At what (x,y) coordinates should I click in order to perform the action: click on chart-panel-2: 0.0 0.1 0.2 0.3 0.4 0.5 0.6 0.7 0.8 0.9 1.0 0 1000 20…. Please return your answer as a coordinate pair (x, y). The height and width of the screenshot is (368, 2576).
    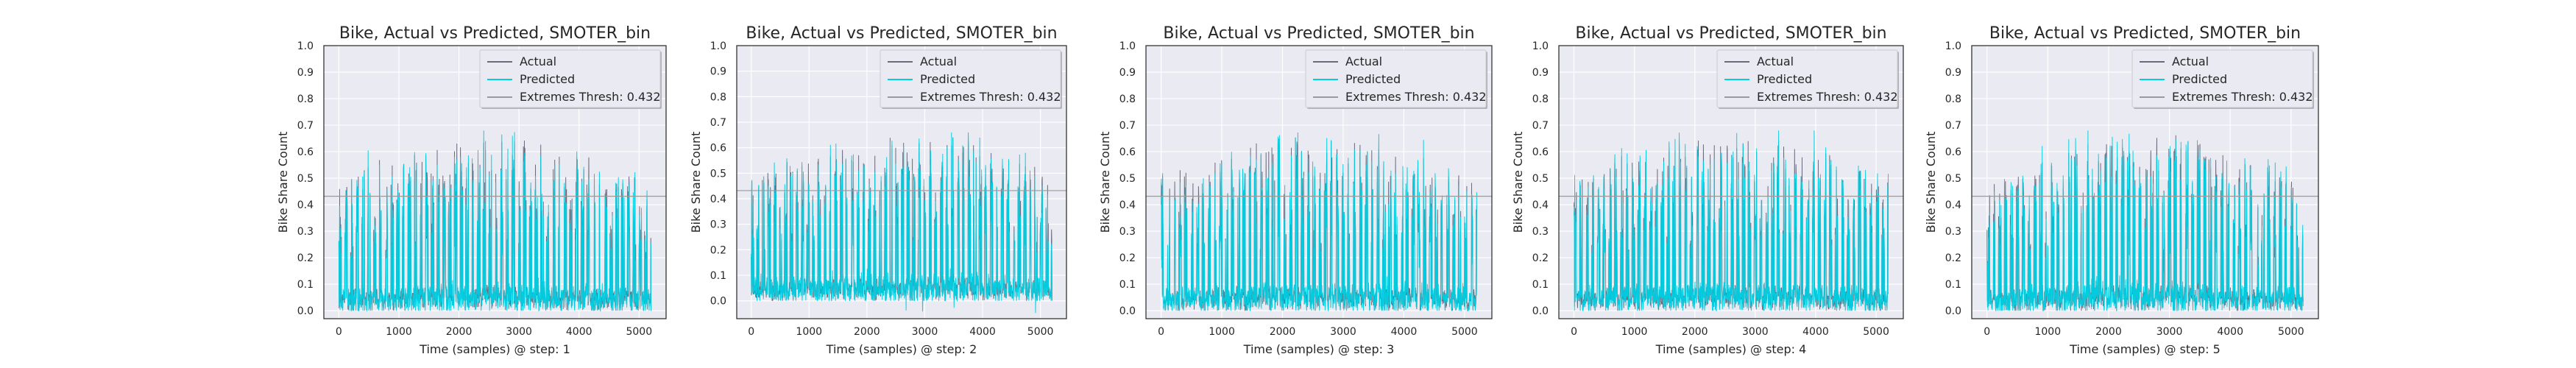
    Looking at the image, I should click on (878, 190).